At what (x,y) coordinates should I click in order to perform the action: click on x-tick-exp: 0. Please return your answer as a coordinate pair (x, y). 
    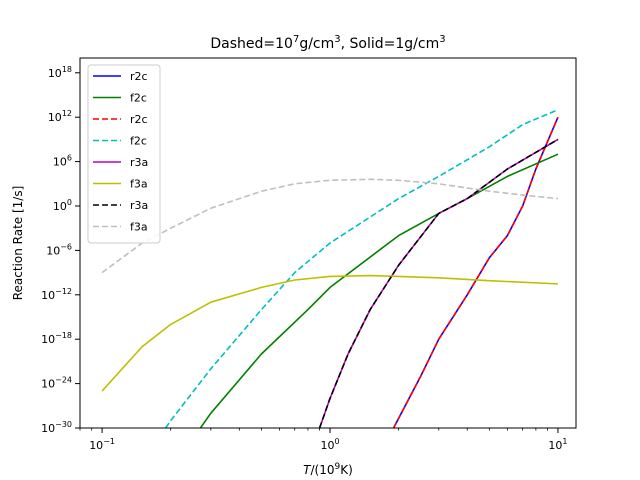
    Looking at the image, I should click on (336, 441).